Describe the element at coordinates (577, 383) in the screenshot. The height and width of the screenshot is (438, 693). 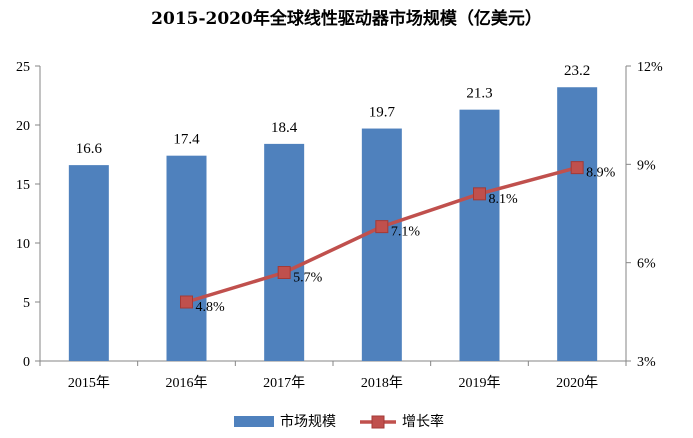
I see `x-tick-label: 2020年` at that location.